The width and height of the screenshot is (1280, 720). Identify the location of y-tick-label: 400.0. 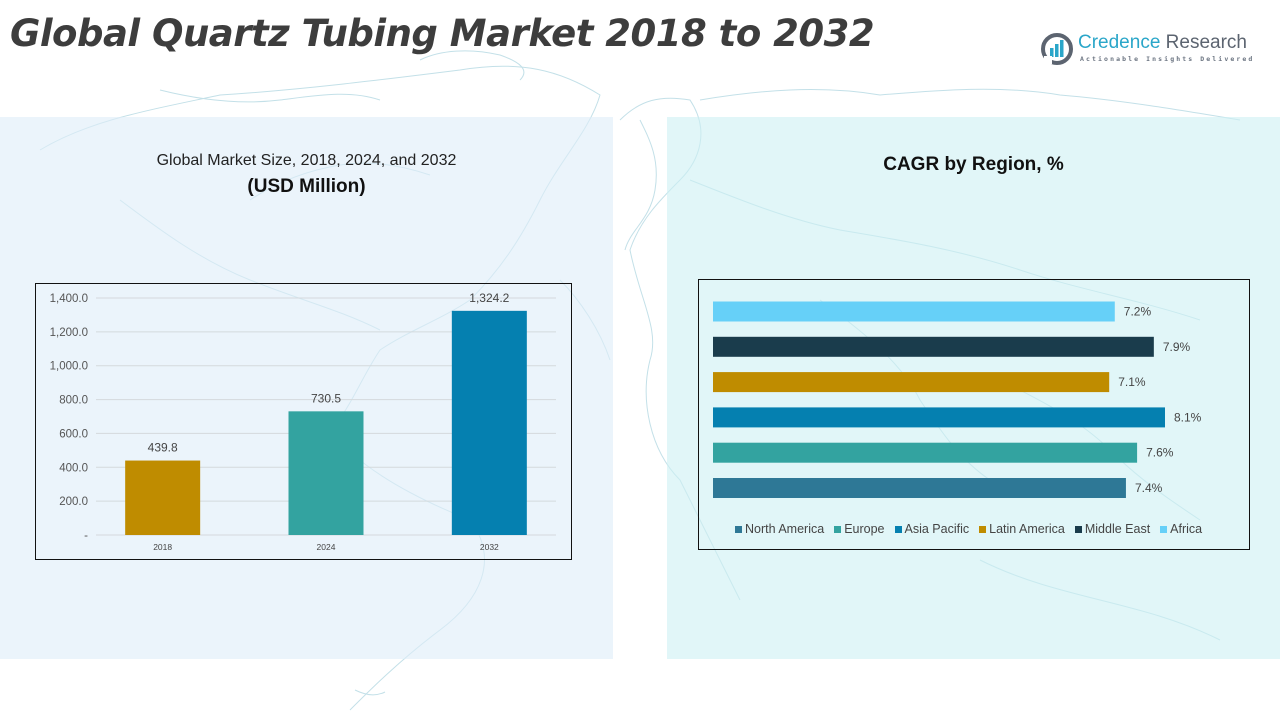
(73, 468).